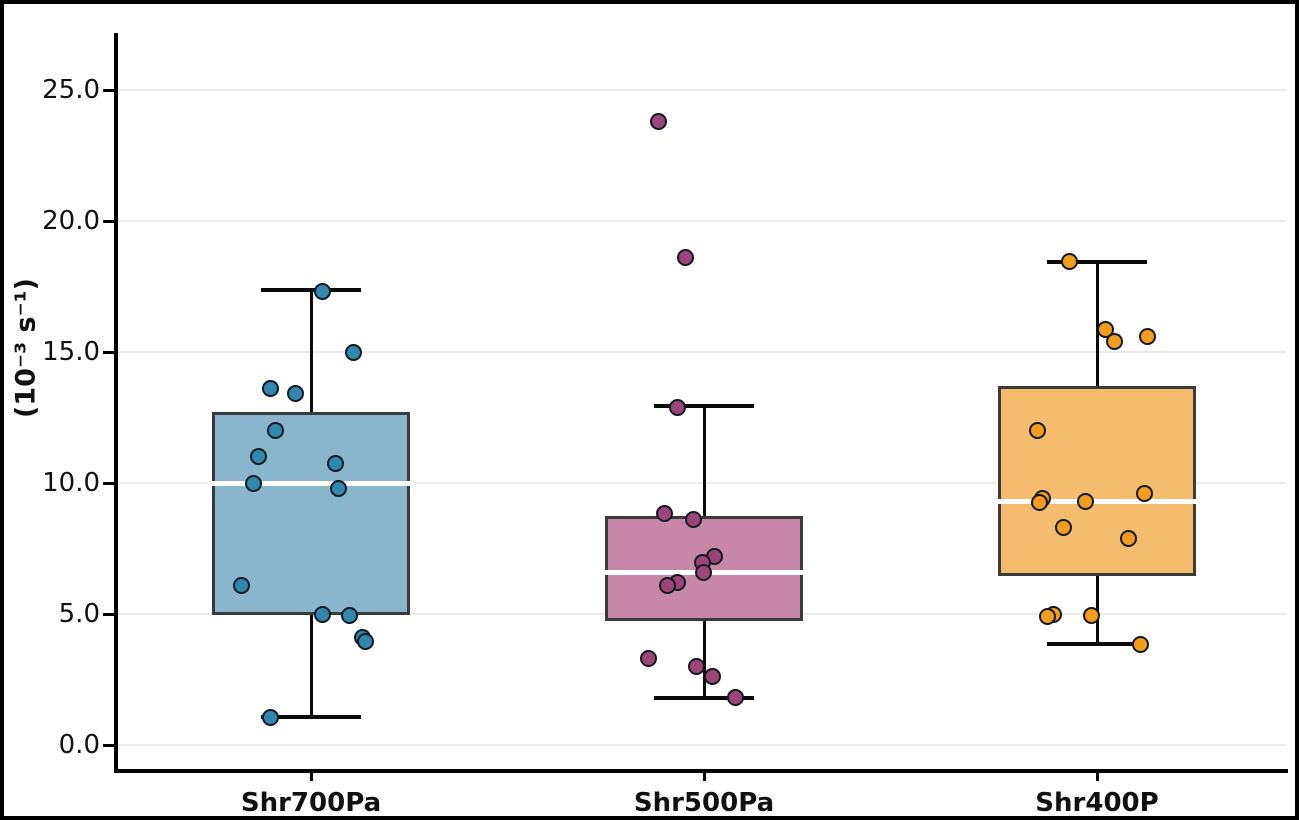 The image size is (1299, 820). Describe the element at coordinates (71, 352) in the screenshot. I see `y-tick-label: 15.0` at that location.